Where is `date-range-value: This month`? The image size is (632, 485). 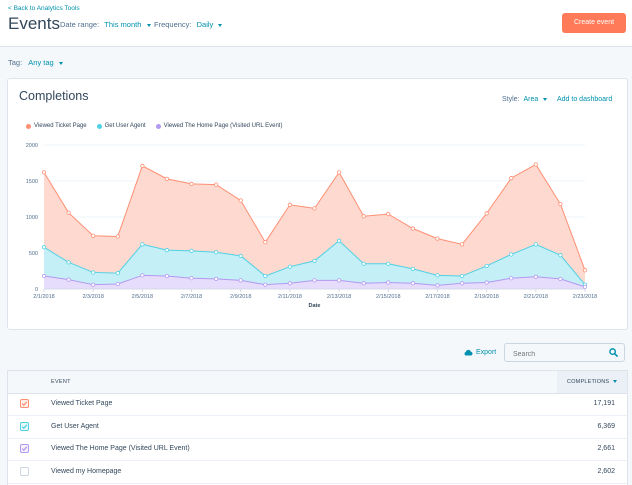 date-range-value: This month is located at coordinates (123, 24).